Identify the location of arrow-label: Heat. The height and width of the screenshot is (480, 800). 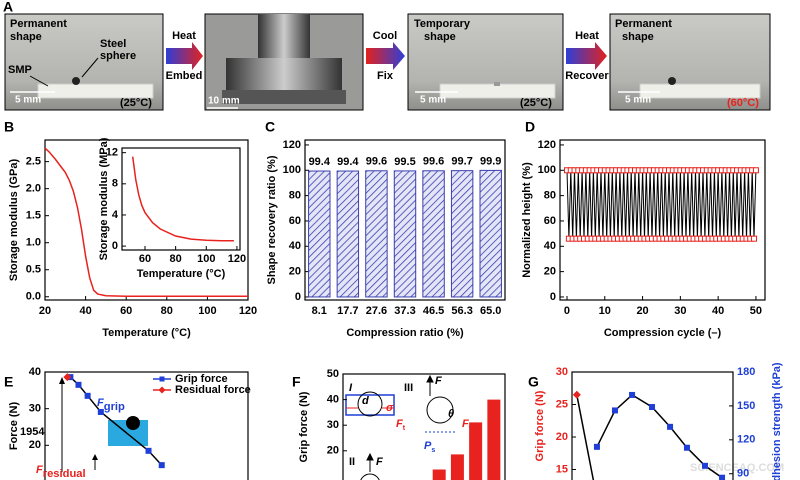
(587, 36).